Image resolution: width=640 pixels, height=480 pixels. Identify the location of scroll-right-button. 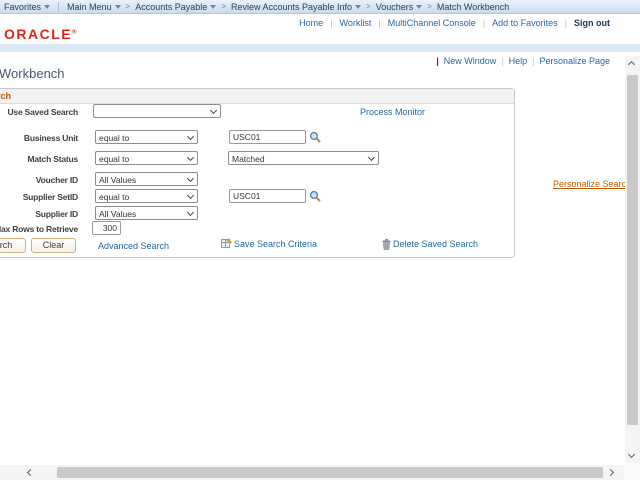
(612, 472).